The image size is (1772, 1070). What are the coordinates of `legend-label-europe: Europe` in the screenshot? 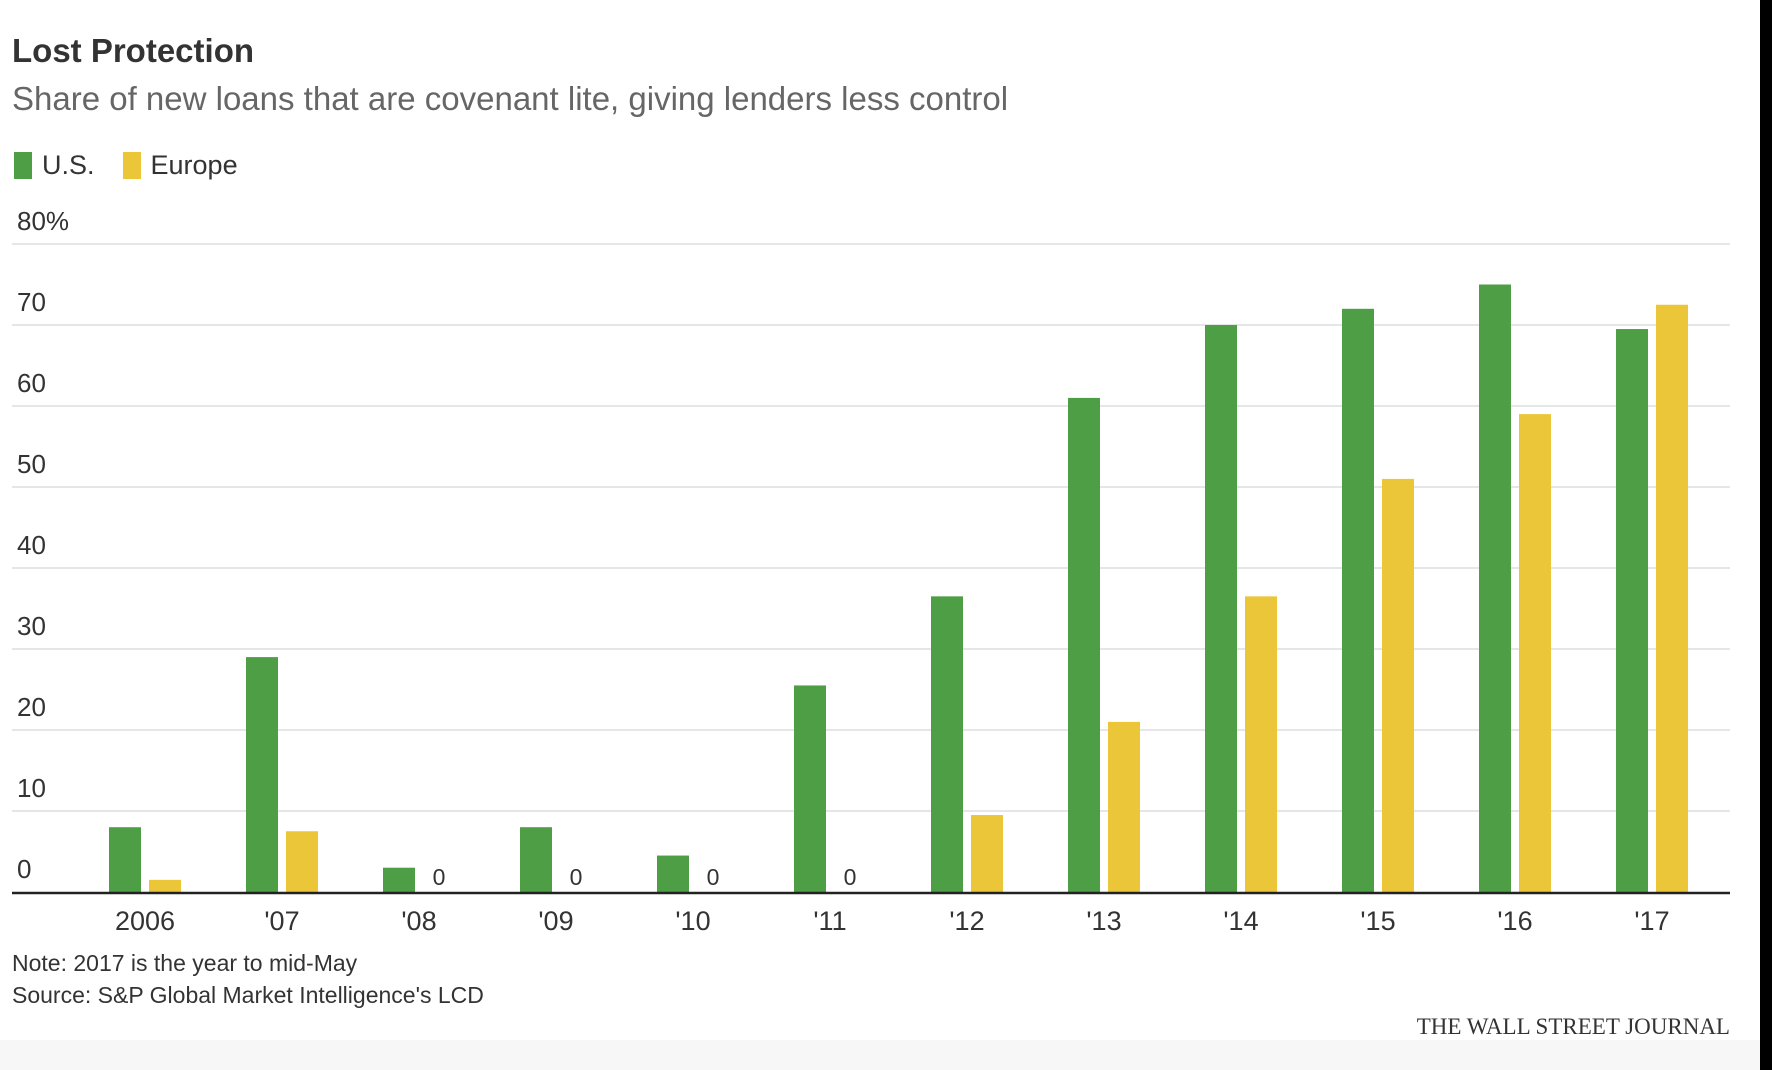 It's located at (194, 165).